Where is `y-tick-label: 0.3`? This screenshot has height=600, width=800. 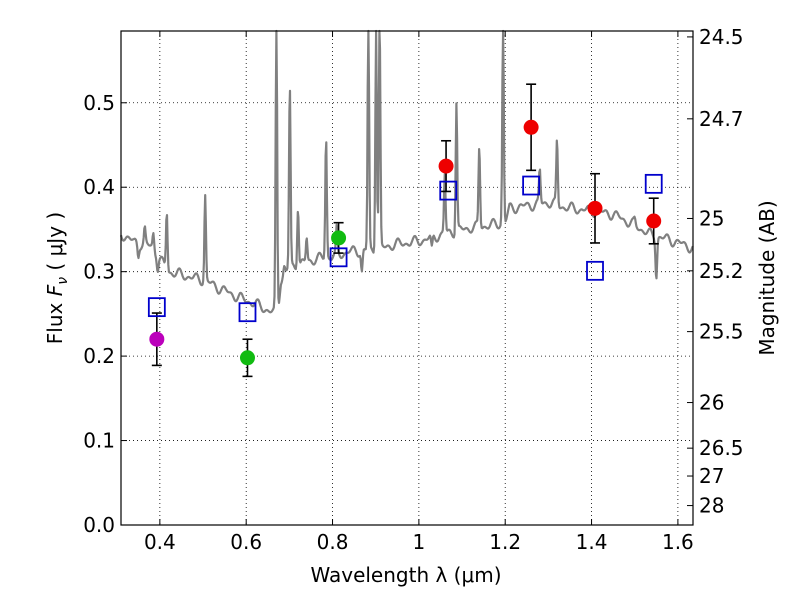
y-tick-label: 0.3 is located at coordinates (99, 272).